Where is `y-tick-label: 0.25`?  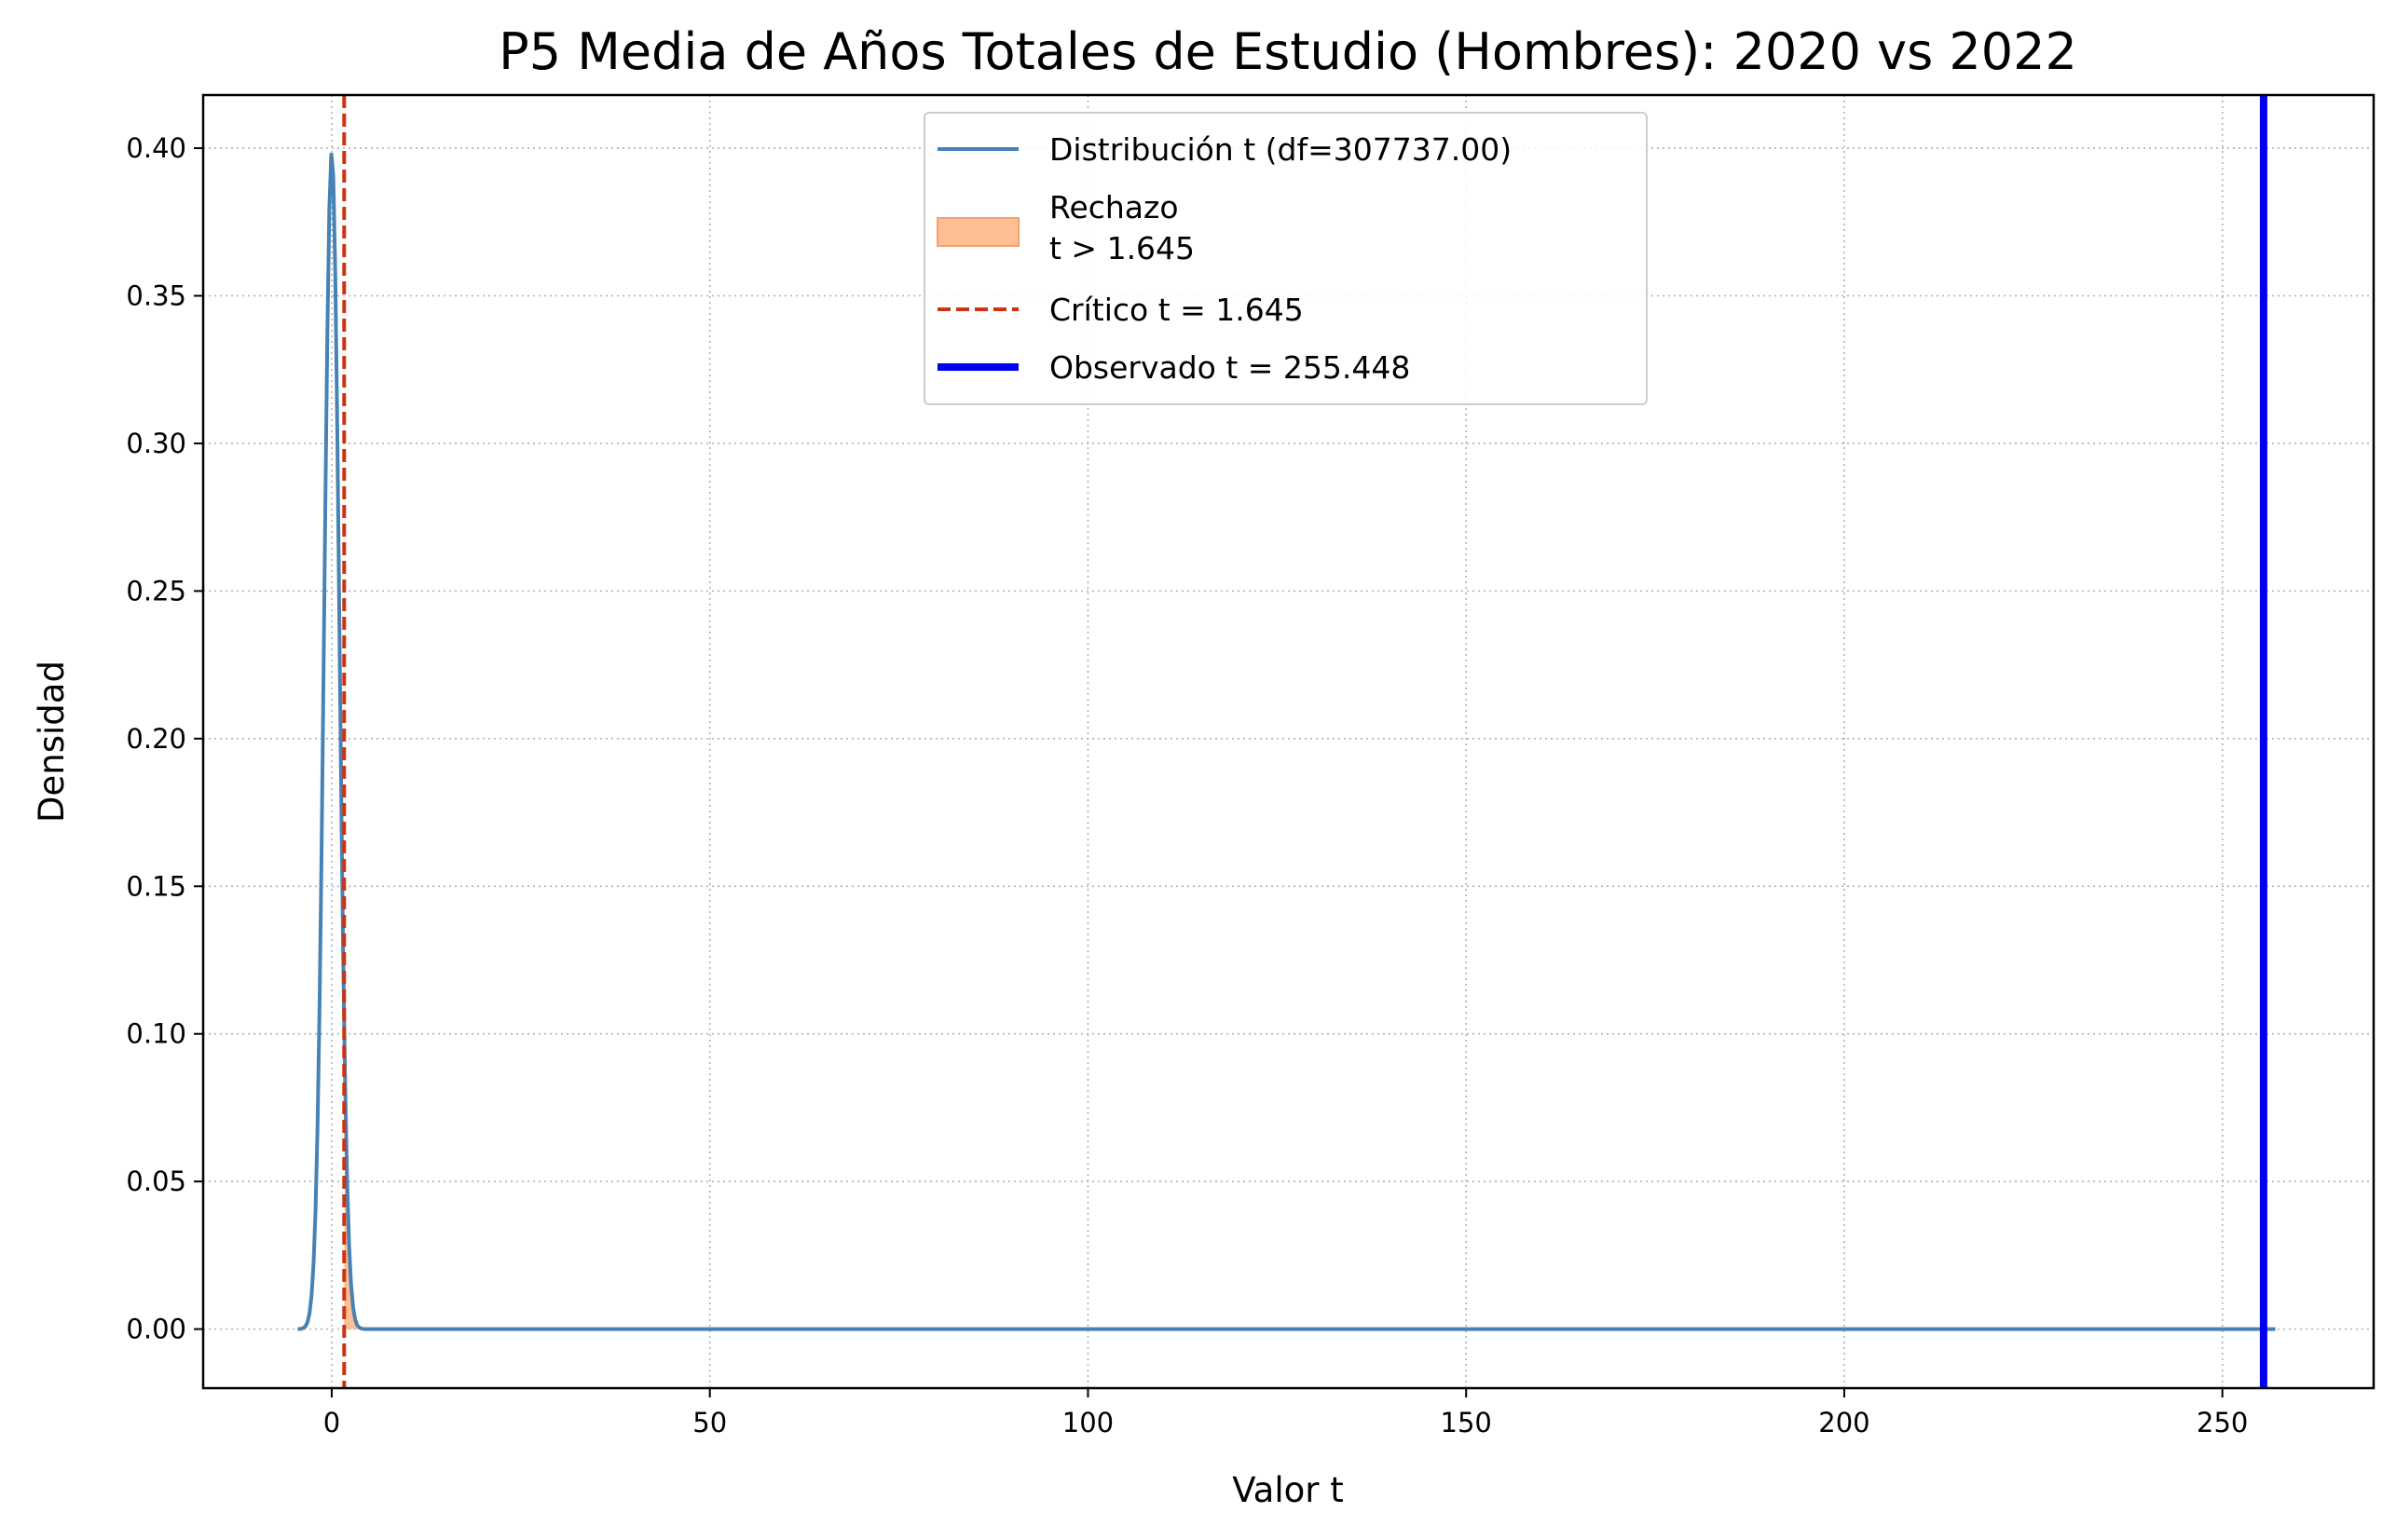 y-tick-label: 0.25 is located at coordinates (156, 590).